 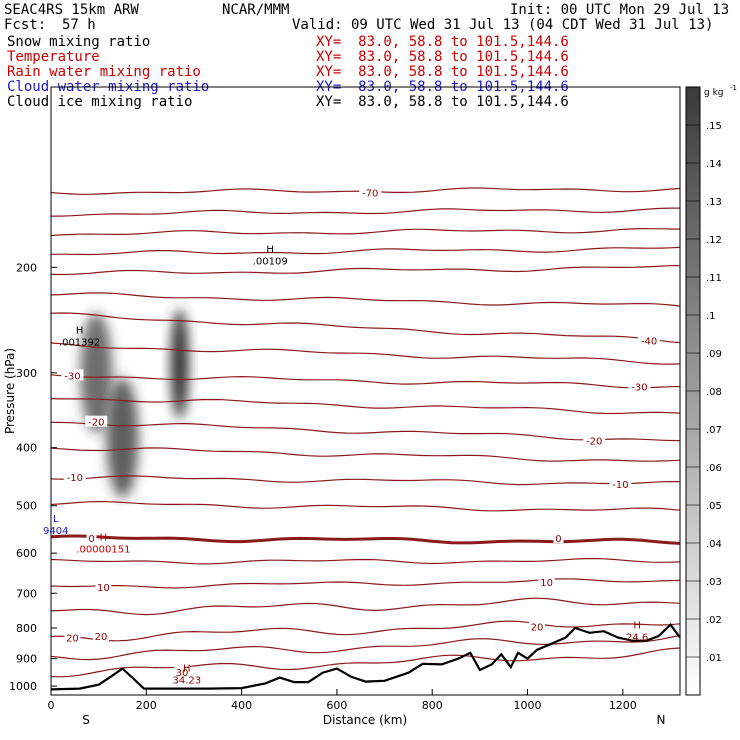 I want to click on y-tick-label: 200, so click(x=26, y=267).